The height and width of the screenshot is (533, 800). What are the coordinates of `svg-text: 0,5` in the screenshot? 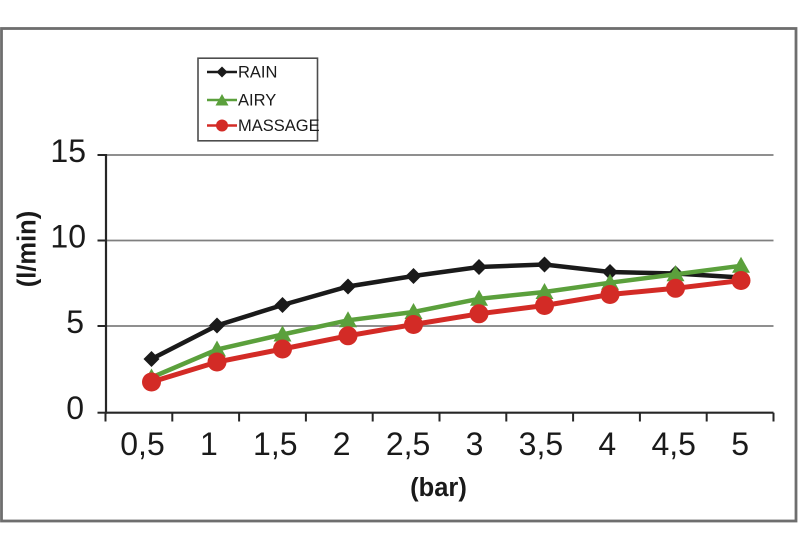 It's located at (142, 444).